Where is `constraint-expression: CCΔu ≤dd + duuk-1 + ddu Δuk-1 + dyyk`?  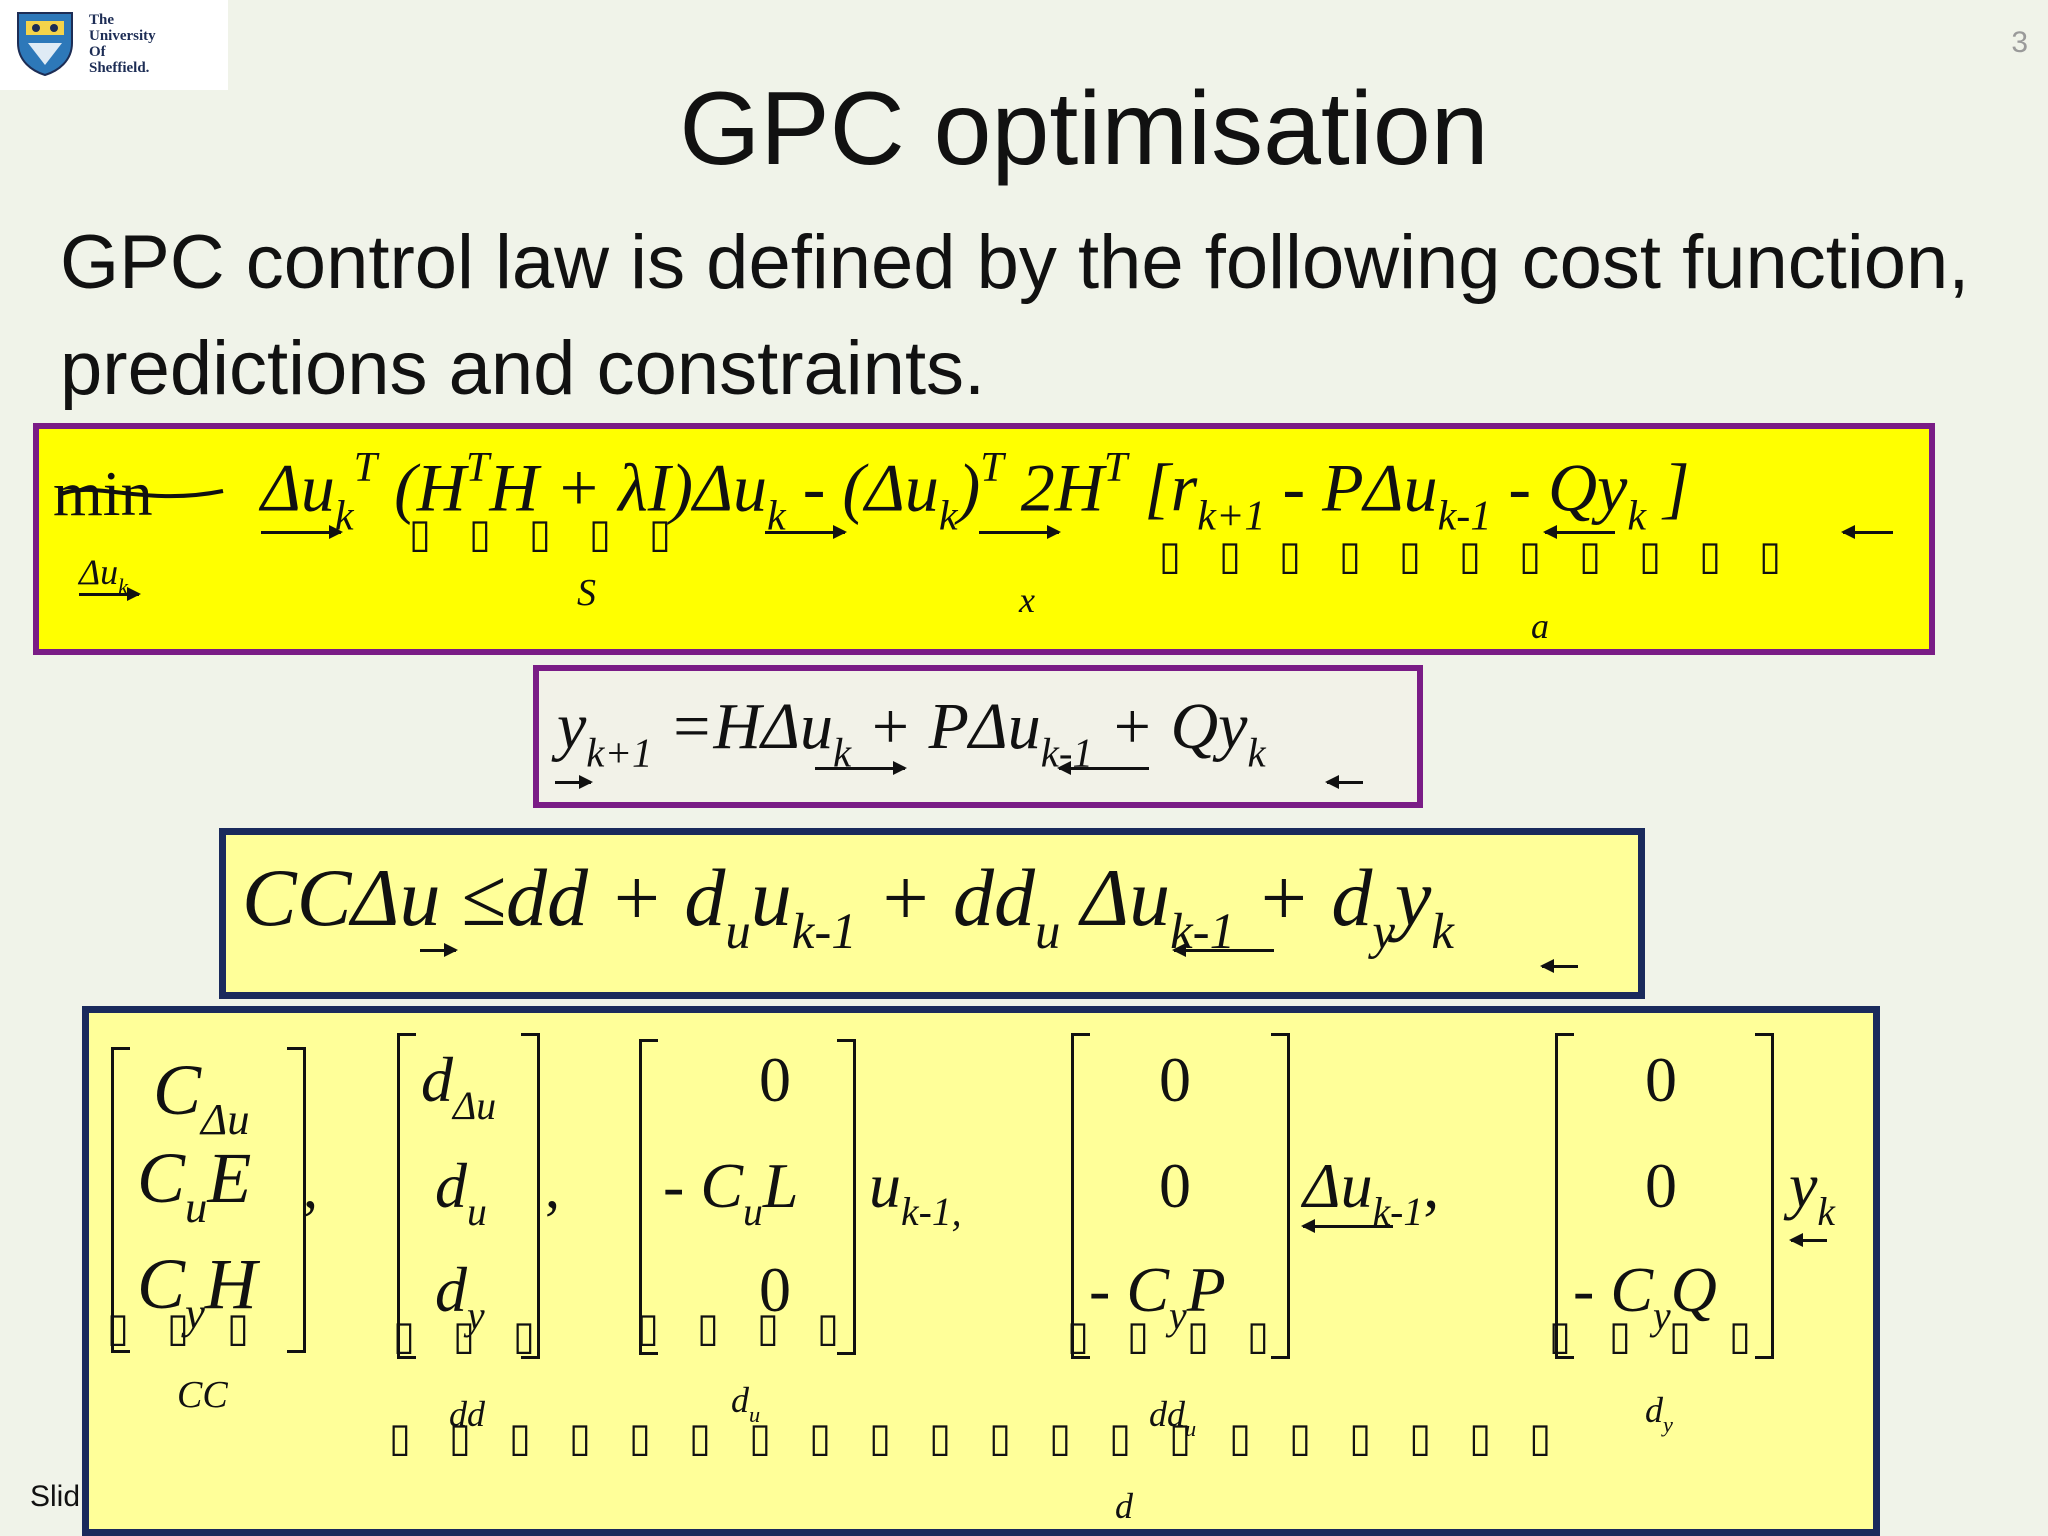
constraint-expression: CCΔu ≤dd + duuk-1 + ddu Δuk-1 + dyyk is located at coordinates (848, 905).